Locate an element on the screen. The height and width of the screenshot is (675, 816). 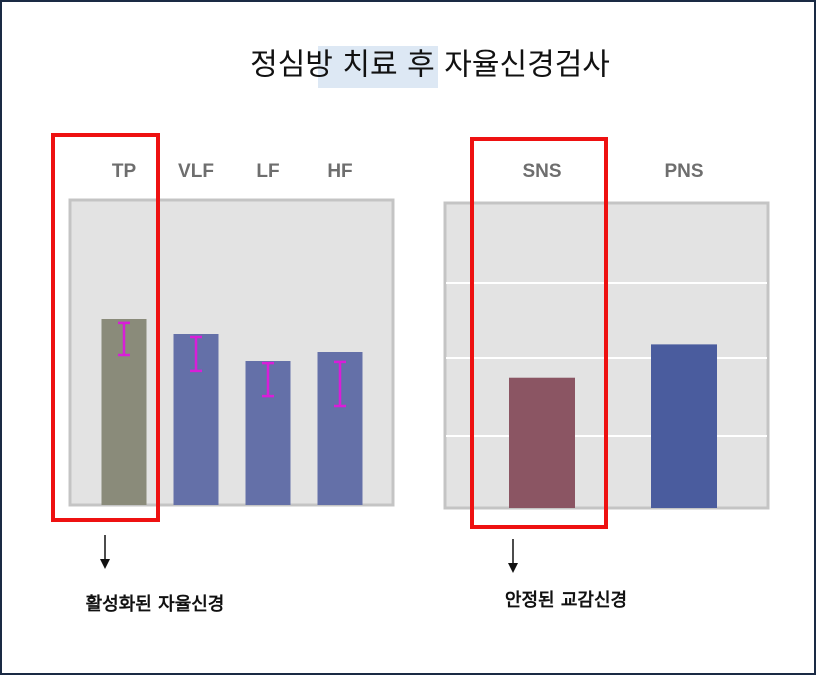
page-title: 정심방 치료 후 자율신경검사 is located at coordinates (430, 65).